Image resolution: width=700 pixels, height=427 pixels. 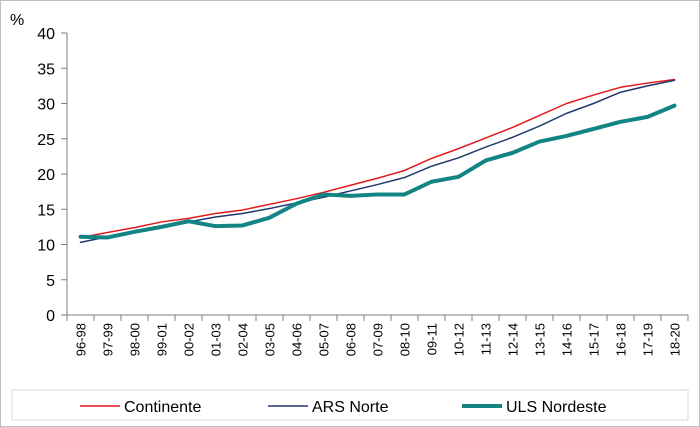 What do you see at coordinates (540, 339) in the screenshot?
I see `x-tick-label: 13-15` at bounding box center [540, 339].